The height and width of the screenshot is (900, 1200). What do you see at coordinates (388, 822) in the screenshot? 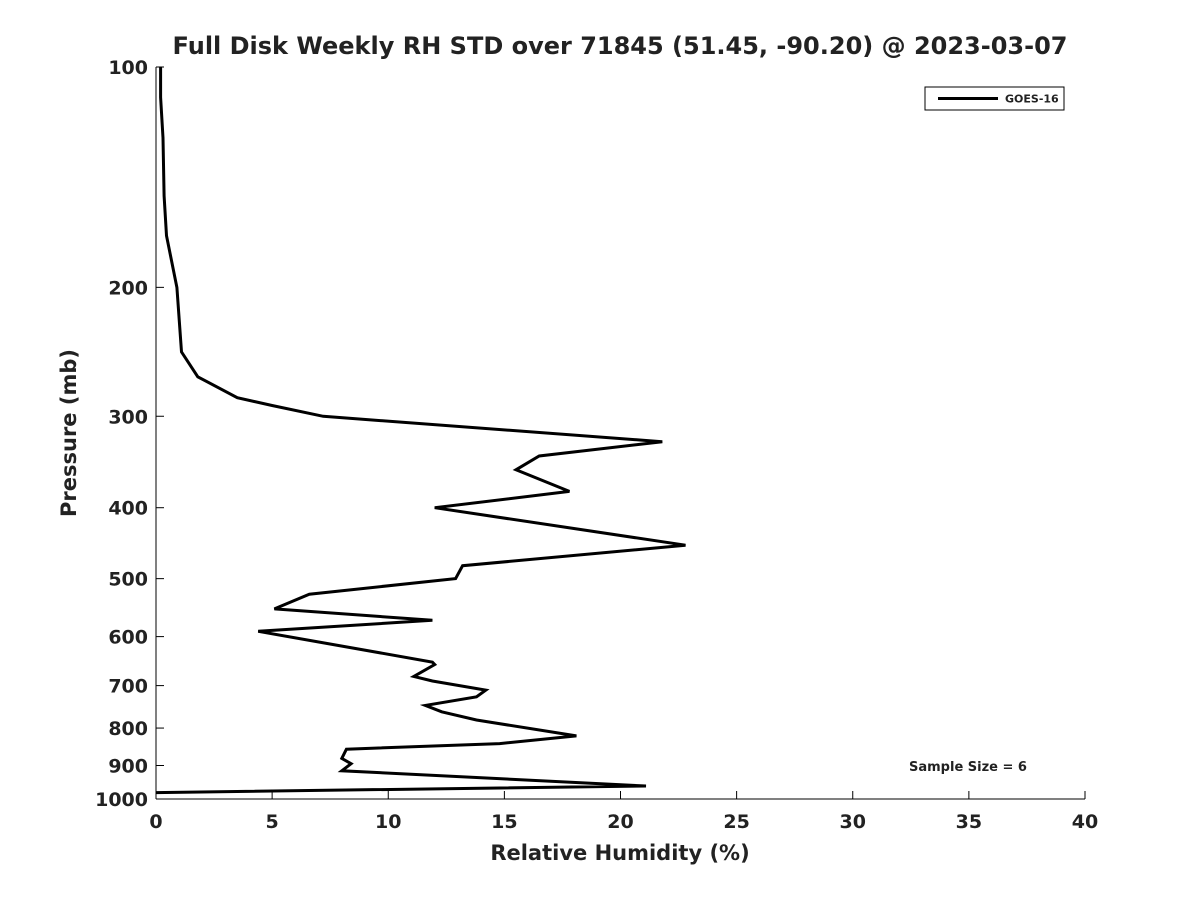
I see `x-tick-label: 10` at bounding box center [388, 822].